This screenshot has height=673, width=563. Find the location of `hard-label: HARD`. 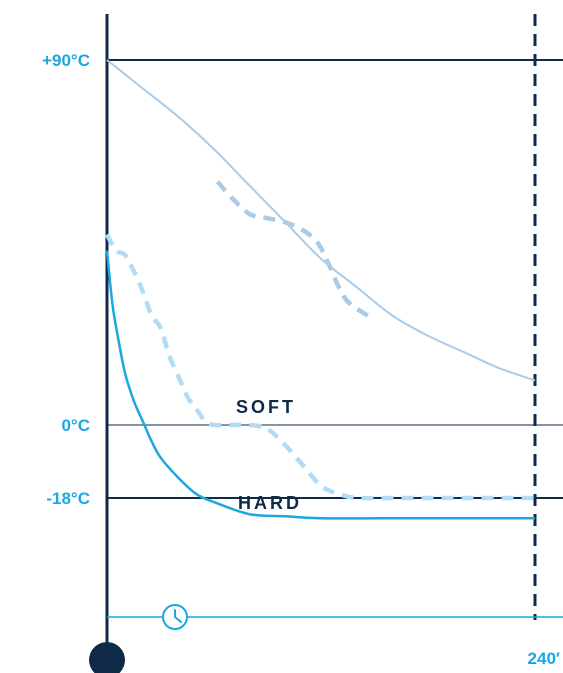

hard-label: HARD is located at coordinates (270, 503).